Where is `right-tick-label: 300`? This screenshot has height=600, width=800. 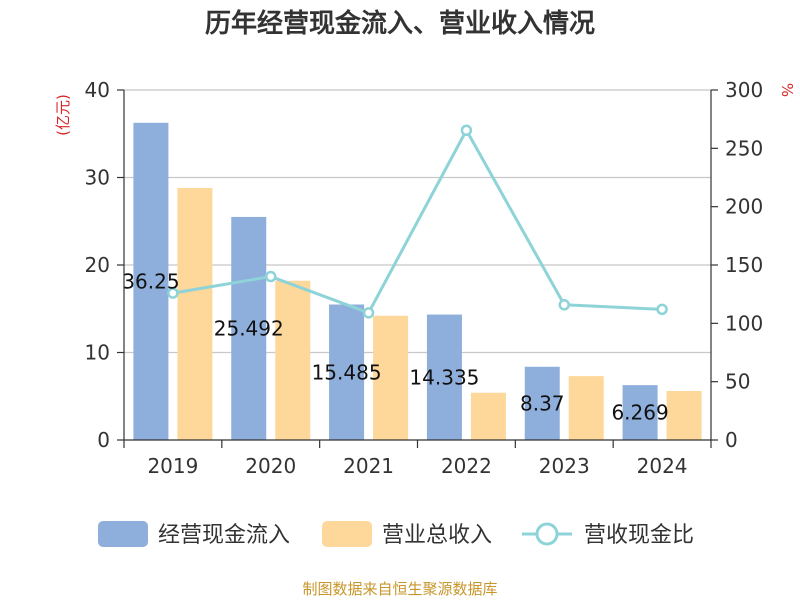
right-tick-label: 300 is located at coordinates (744, 90).